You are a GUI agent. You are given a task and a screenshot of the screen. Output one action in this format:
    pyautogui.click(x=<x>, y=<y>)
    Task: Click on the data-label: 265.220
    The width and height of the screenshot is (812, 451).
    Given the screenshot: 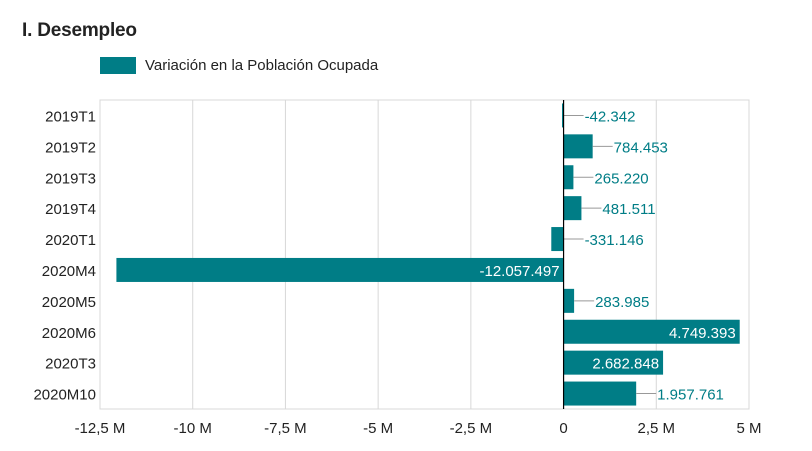 What is the action you would take?
    pyautogui.click(x=621, y=178)
    